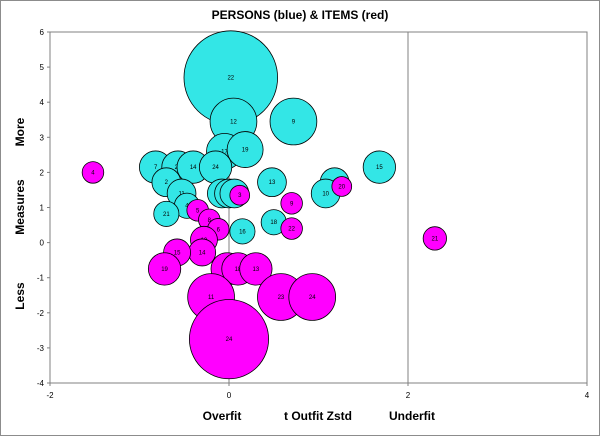  What do you see at coordinates (318, 416) in the screenshot?
I see `x-label-t-outfit-zstd: t Outfit Zstd` at bounding box center [318, 416].